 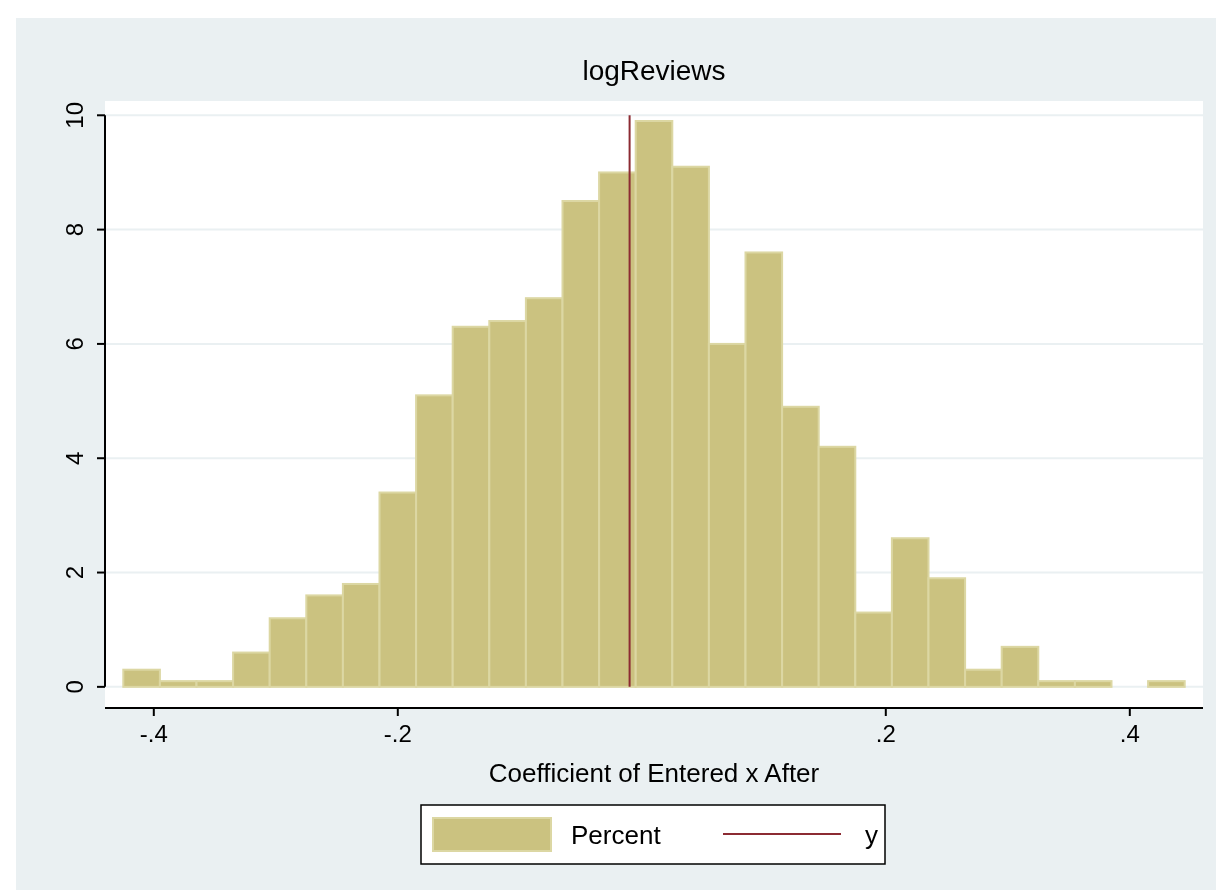 What do you see at coordinates (871, 835) in the screenshot?
I see `legend-label: y` at bounding box center [871, 835].